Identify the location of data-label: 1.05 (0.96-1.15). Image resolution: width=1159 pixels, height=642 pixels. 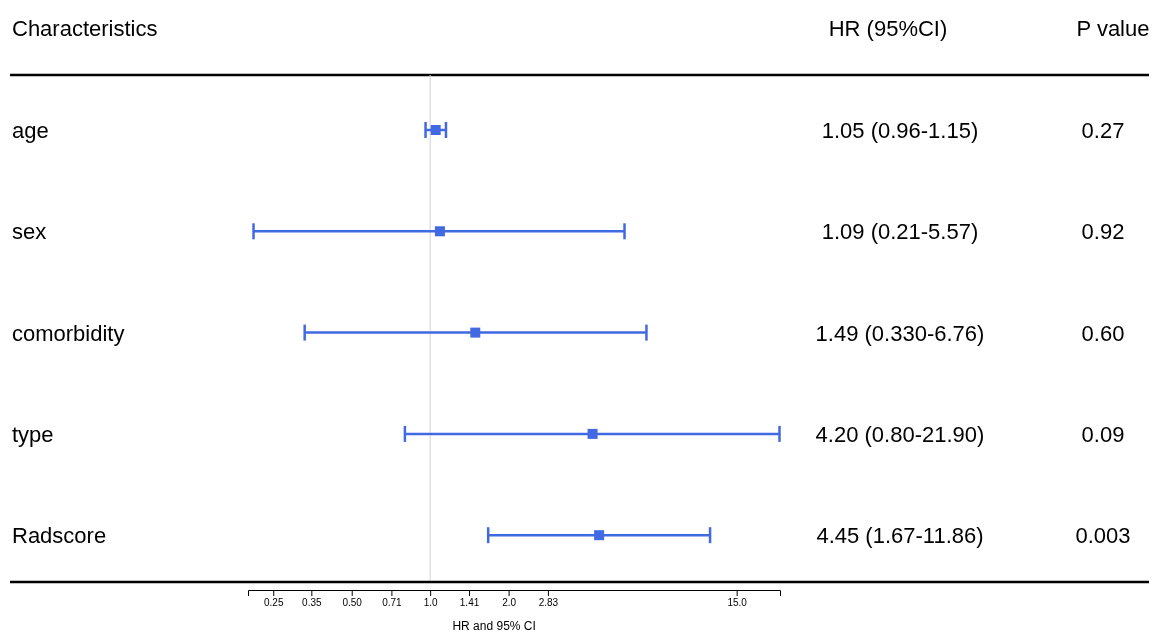
(900, 130).